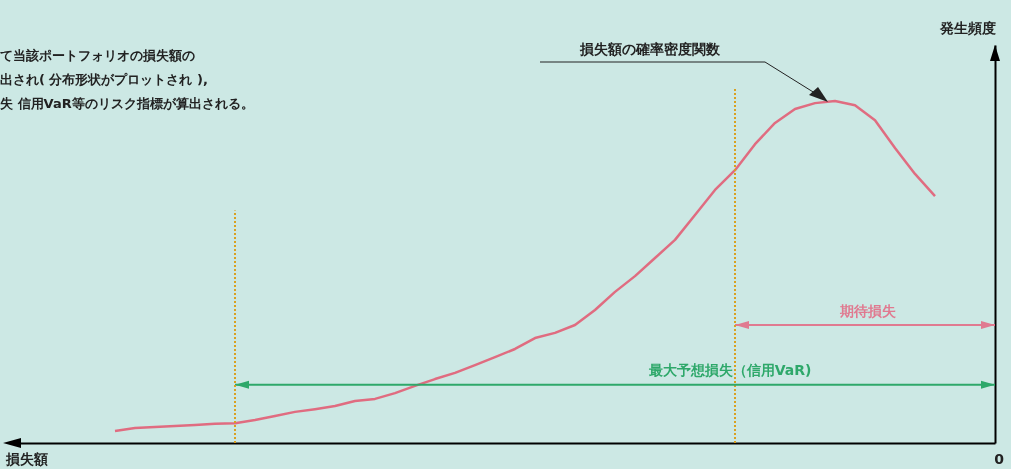 The height and width of the screenshot is (469, 1011). What do you see at coordinates (999, 459) in the screenshot?
I see `text: 0` at bounding box center [999, 459].